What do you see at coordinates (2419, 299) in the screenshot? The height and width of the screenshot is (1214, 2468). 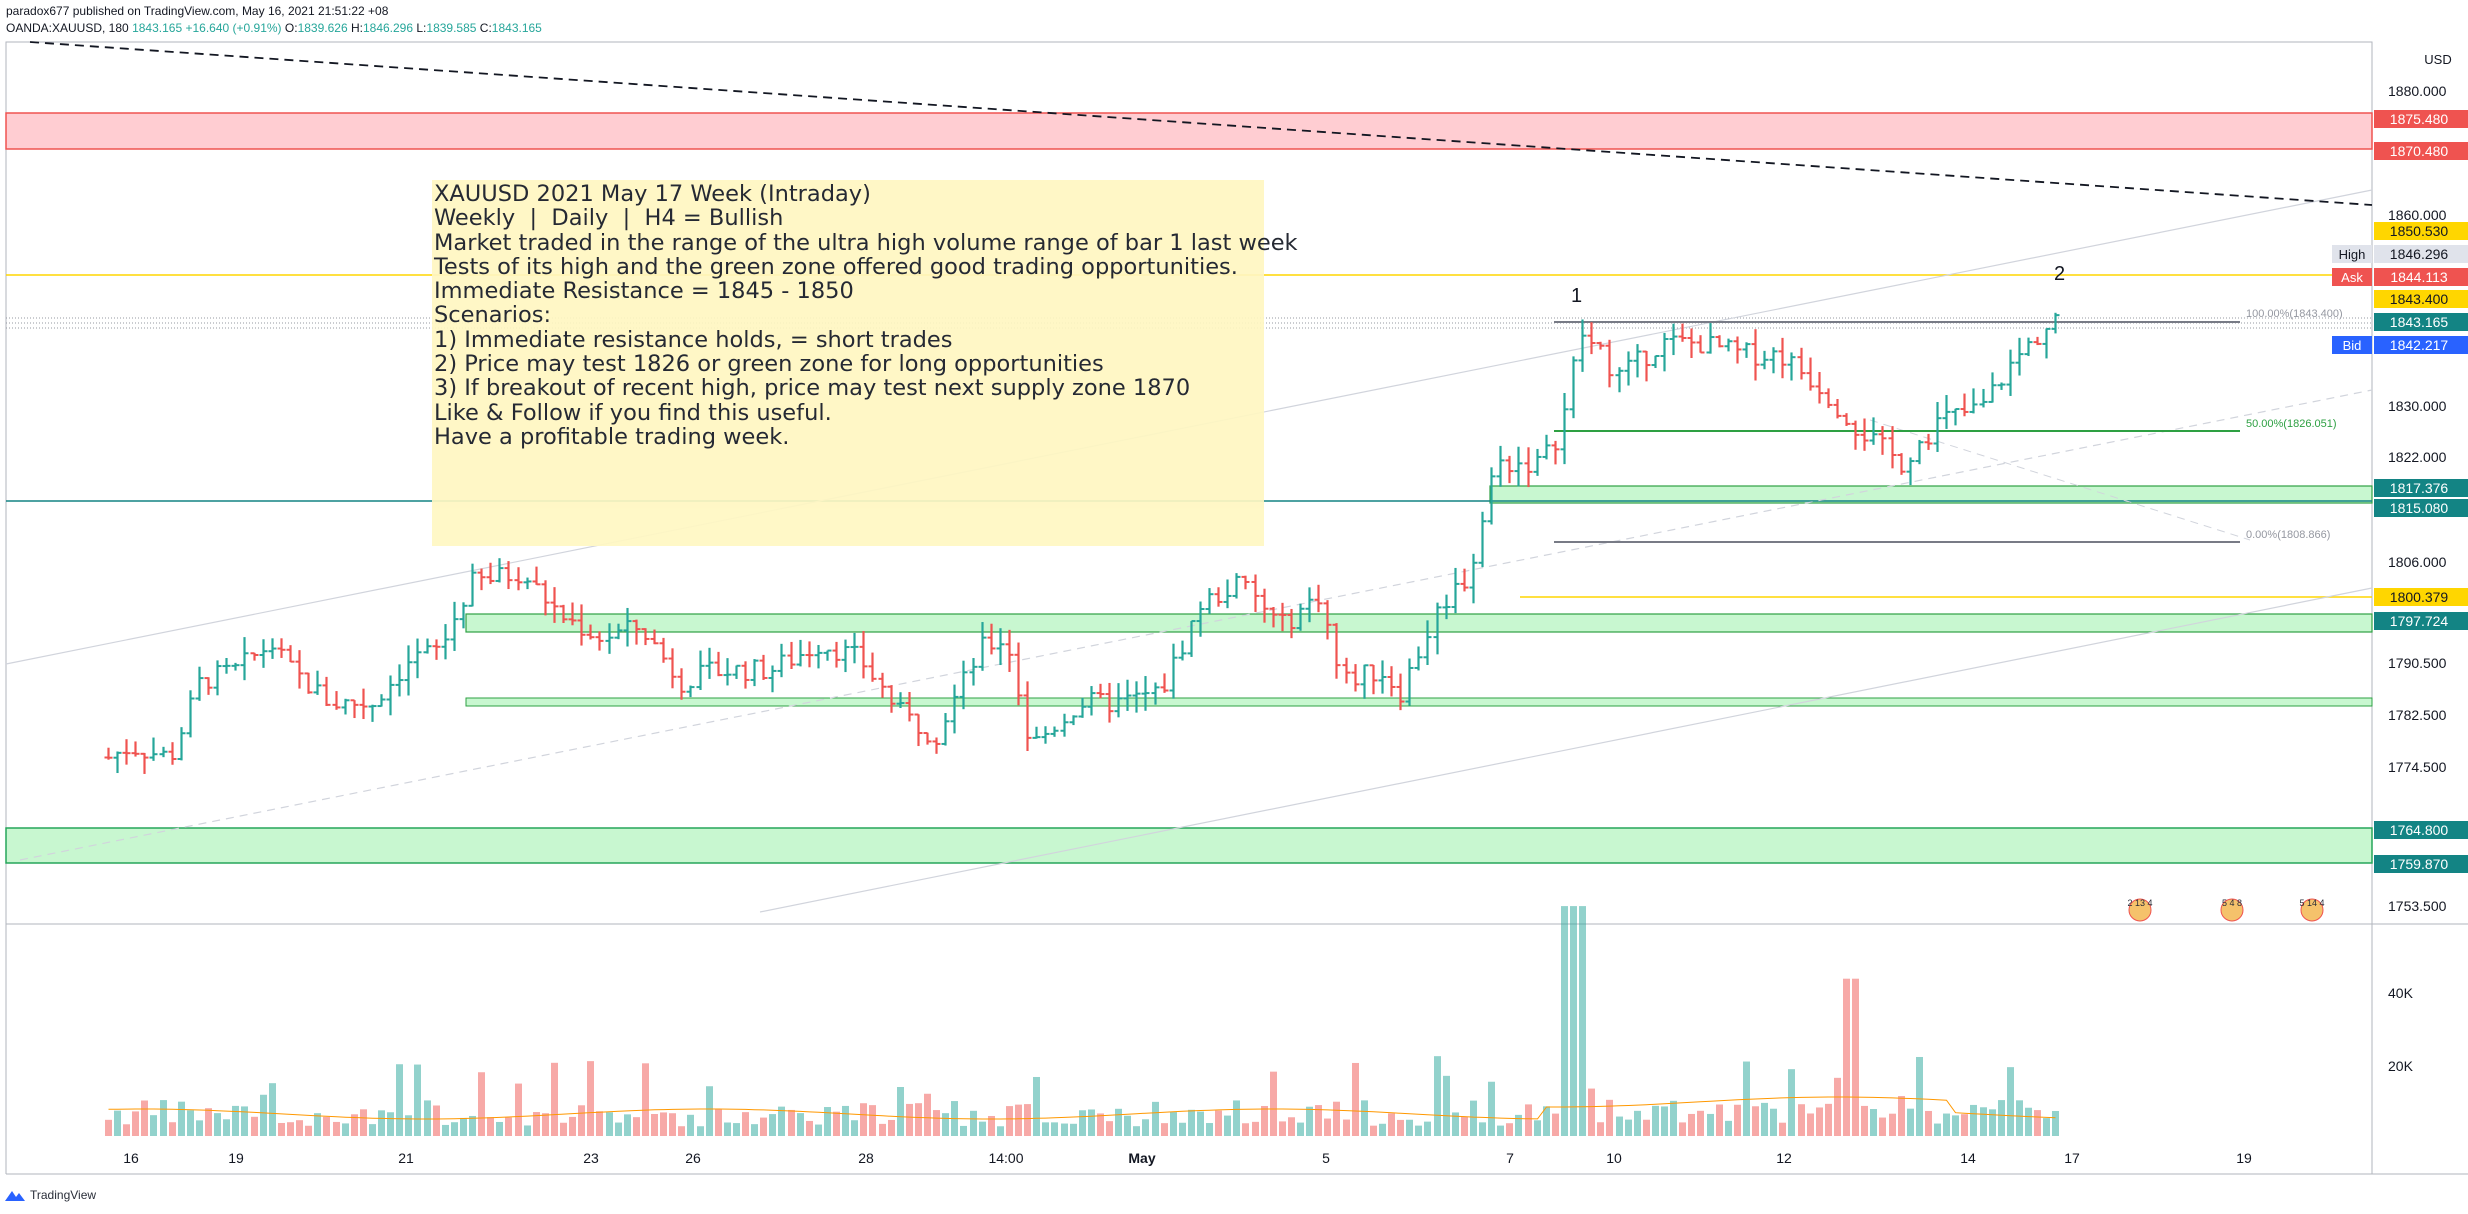 I see `price-label-5: 1843.400` at bounding box center [2419, 299].